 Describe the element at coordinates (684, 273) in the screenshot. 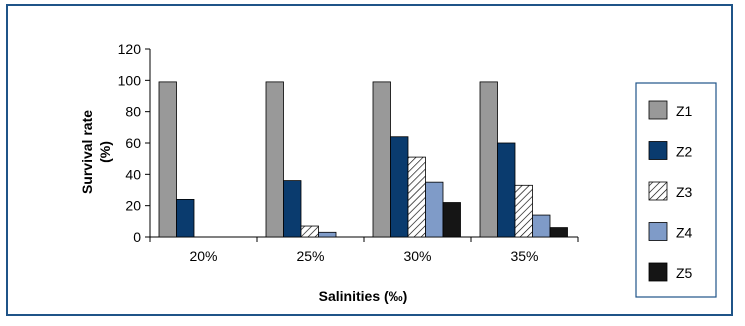

I see `legend-label-z5: Z5` at that location.